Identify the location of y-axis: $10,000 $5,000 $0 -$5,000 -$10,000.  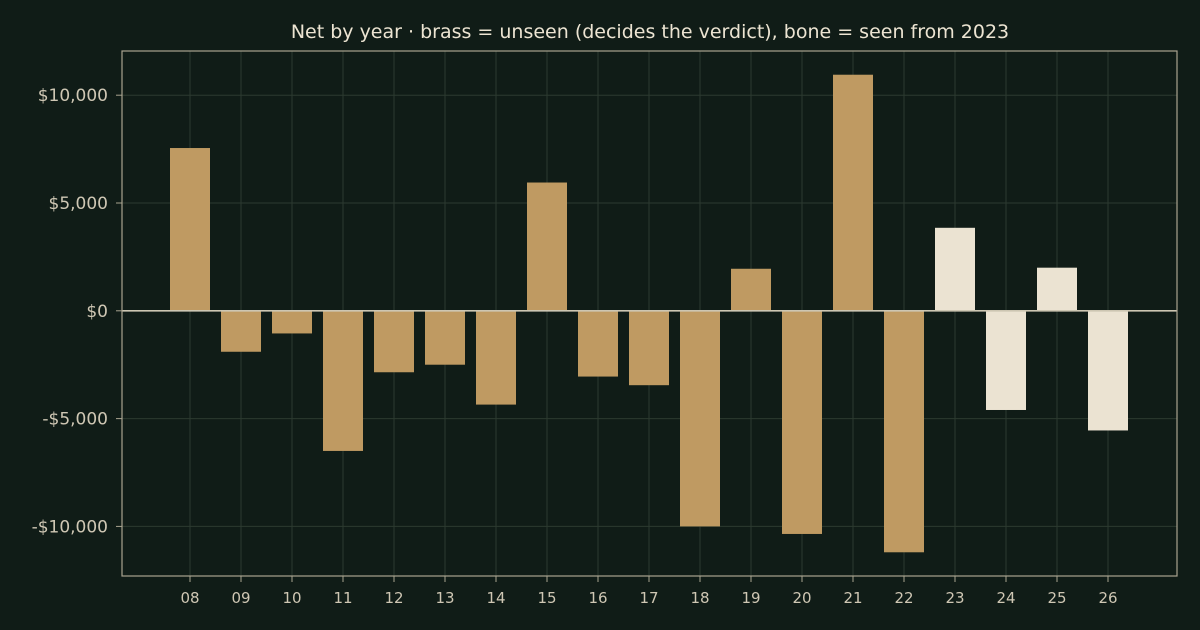
(77, 311).